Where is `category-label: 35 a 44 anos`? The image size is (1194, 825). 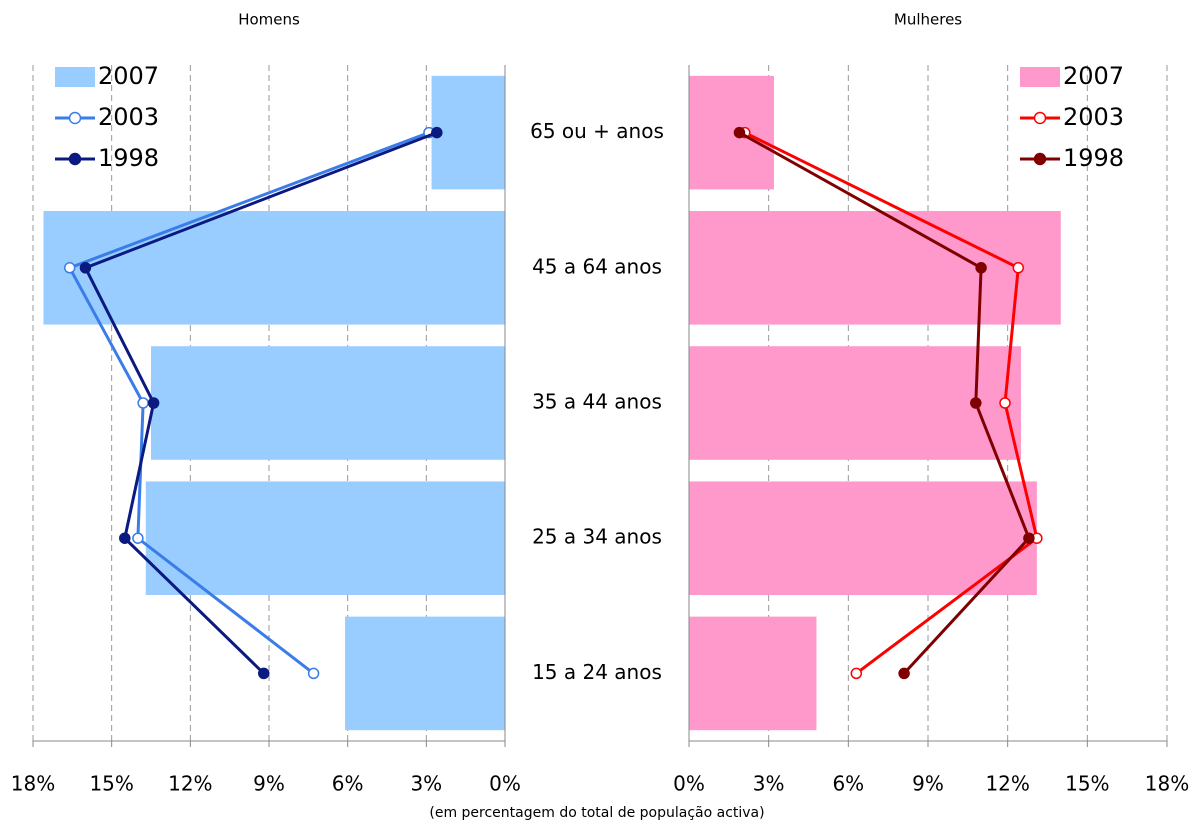
category-label: 35 a 44 anos is located at coordinates (597, 402).